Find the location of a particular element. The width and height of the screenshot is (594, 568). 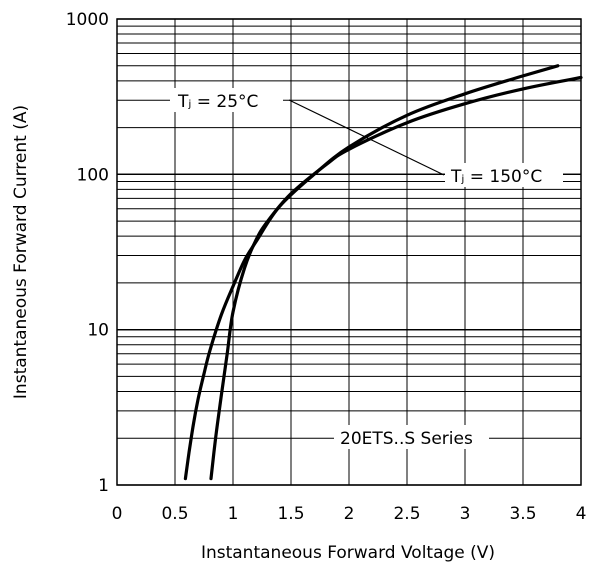

tj25-leader-line is located at coordinates (366, 137).